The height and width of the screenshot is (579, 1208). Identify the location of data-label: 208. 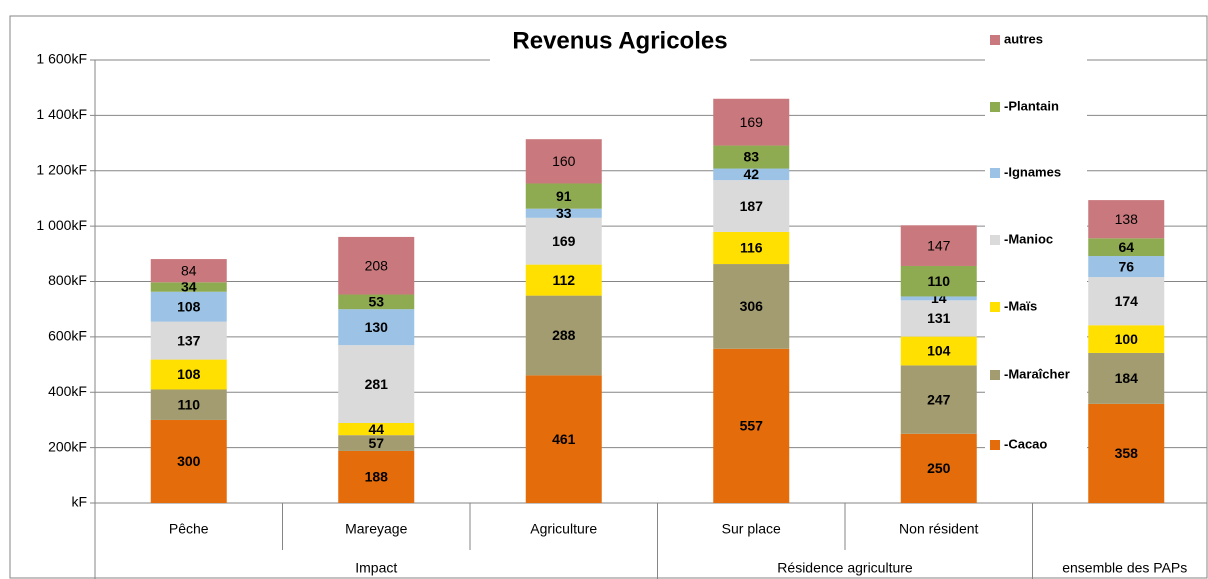
(377, 265).